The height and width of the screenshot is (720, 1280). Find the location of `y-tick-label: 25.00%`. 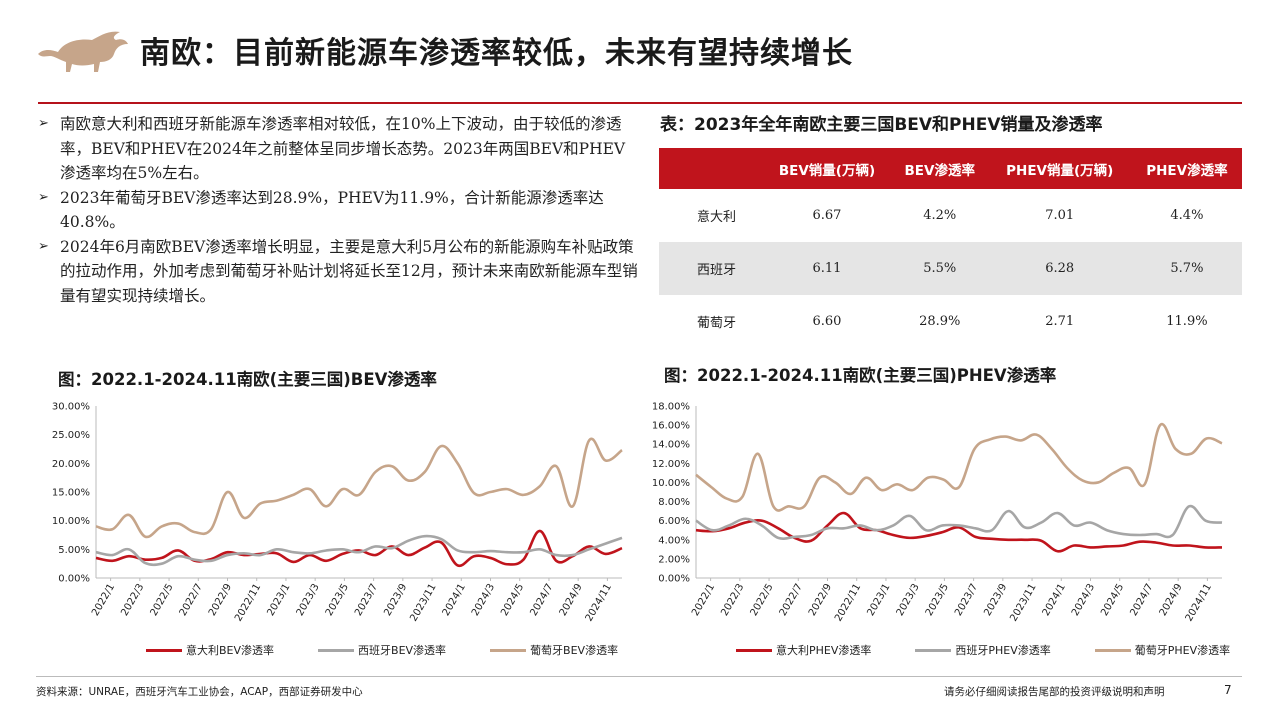

y-tick-label: 25.00% is located at coordinates (71, 435).